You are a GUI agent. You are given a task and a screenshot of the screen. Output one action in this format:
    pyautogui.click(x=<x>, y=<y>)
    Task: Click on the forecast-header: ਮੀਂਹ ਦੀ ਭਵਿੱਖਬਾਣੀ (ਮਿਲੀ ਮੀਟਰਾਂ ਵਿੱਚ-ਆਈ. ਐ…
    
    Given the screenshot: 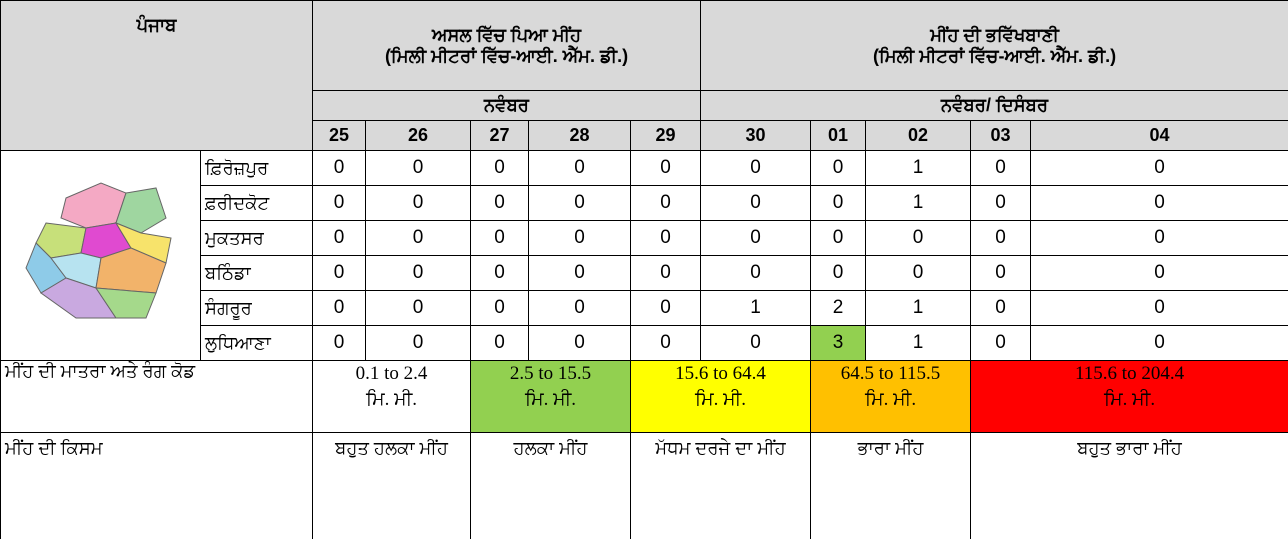 What is the action you would take?
    pyautogui.click(x=994, y=45)
    